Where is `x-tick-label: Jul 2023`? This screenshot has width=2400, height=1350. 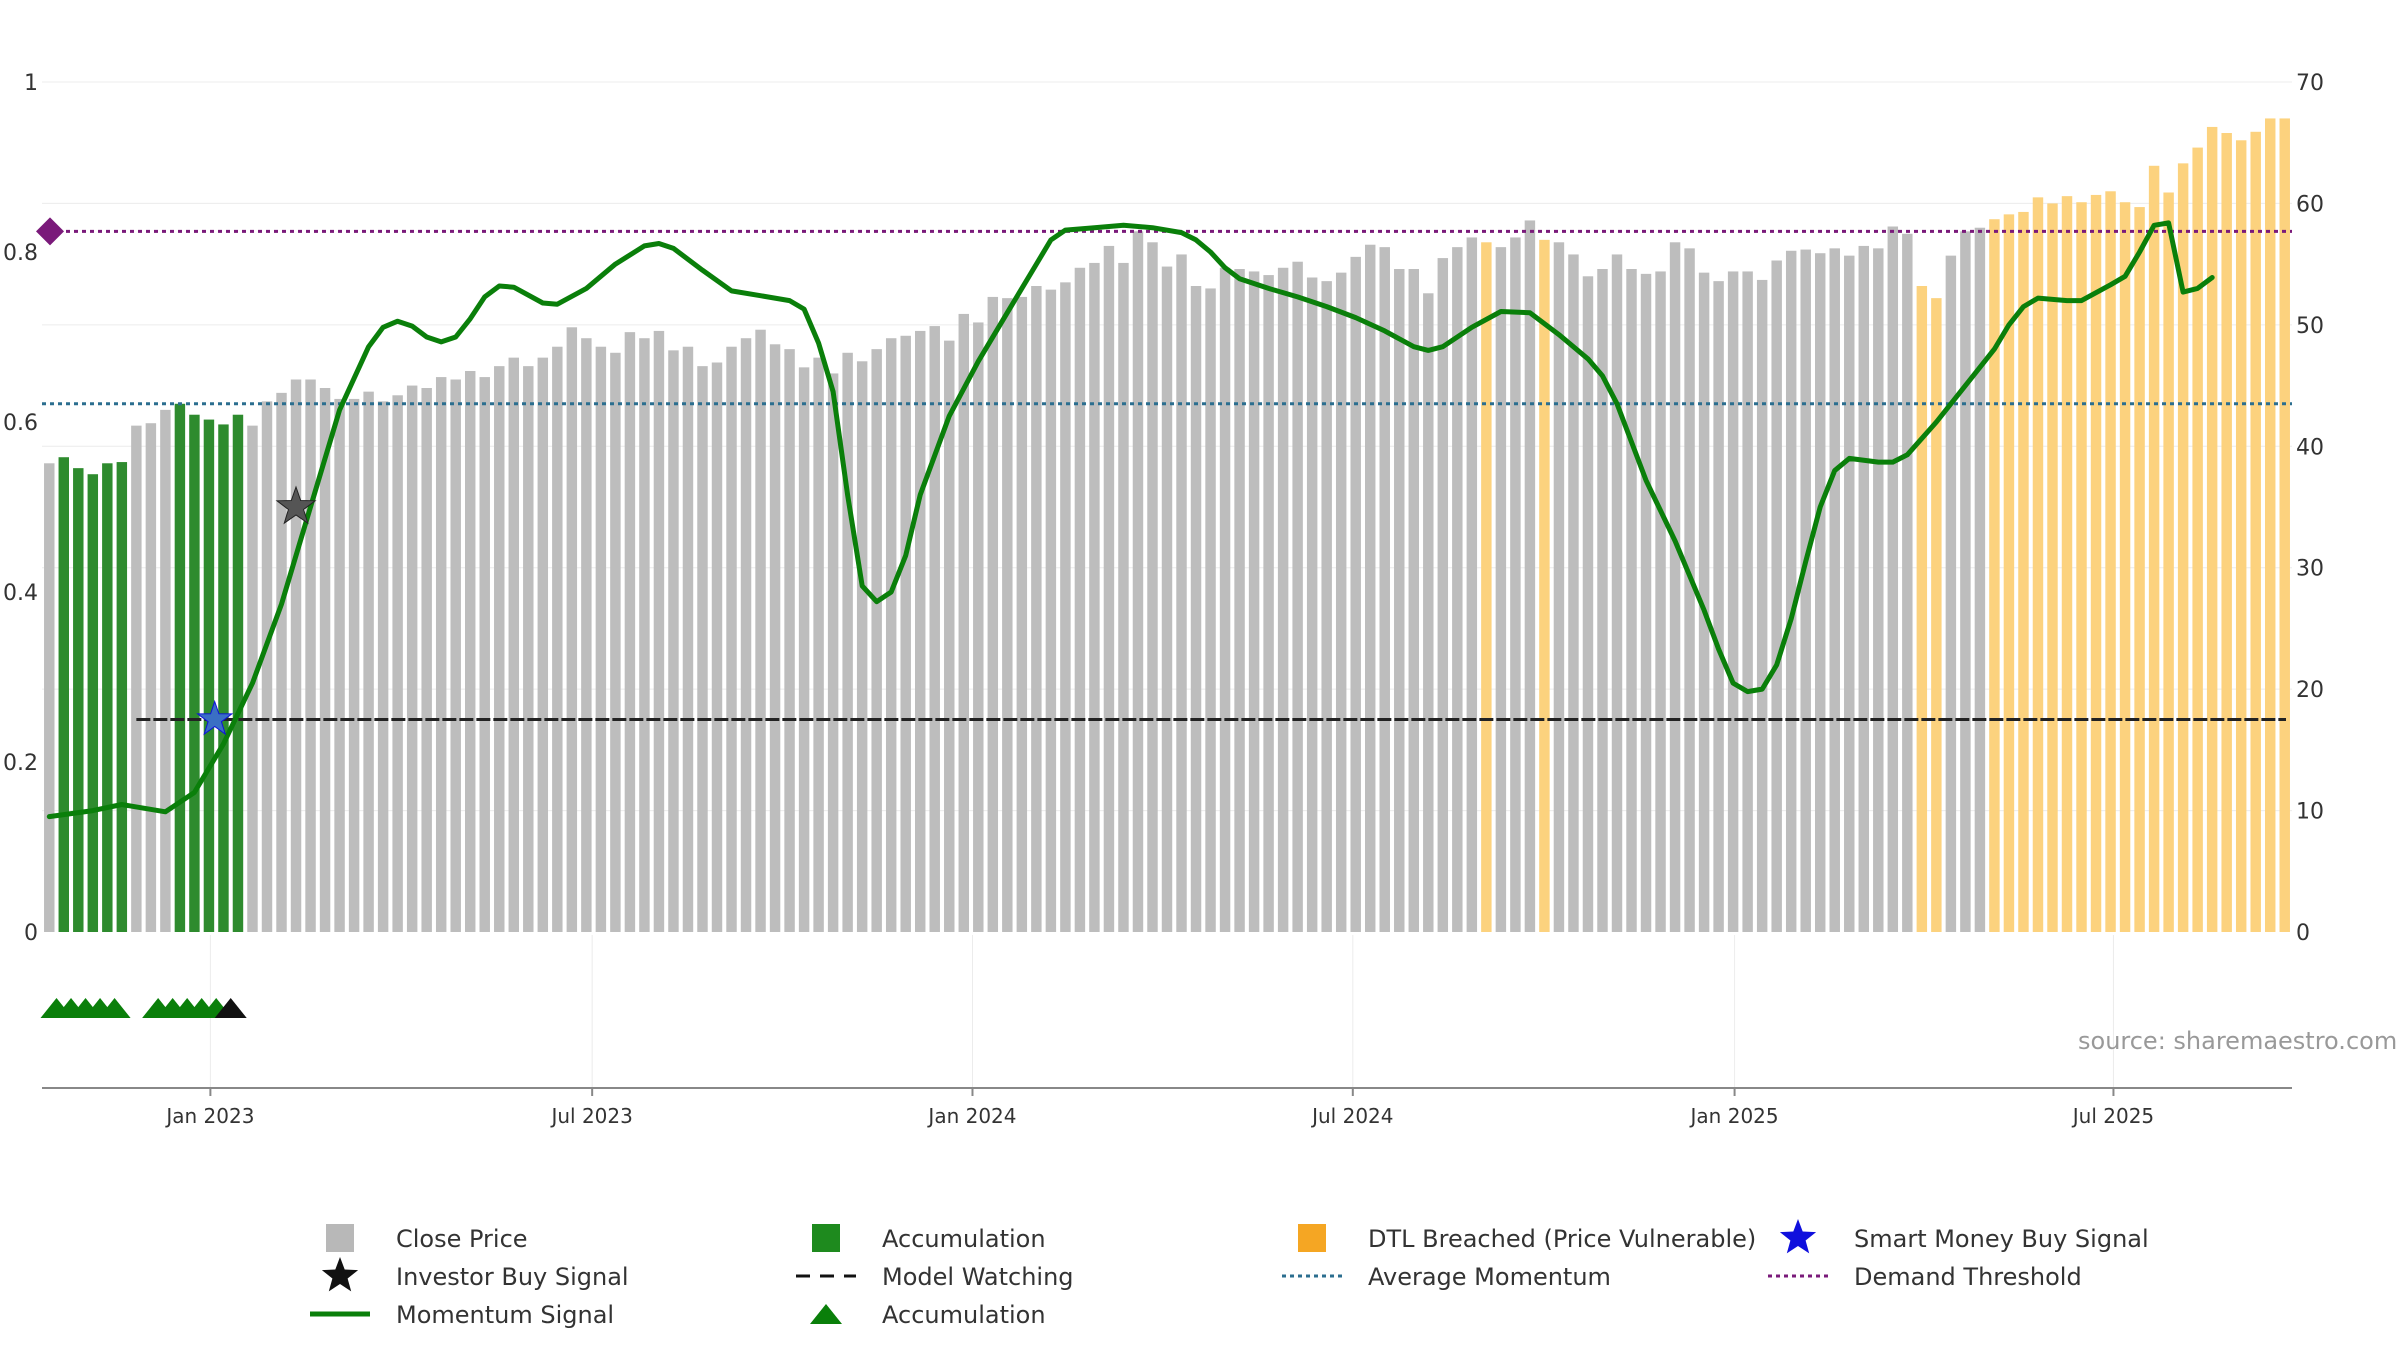
x-tick-label: Jul 2023 is located at coordinates (590, 1116).